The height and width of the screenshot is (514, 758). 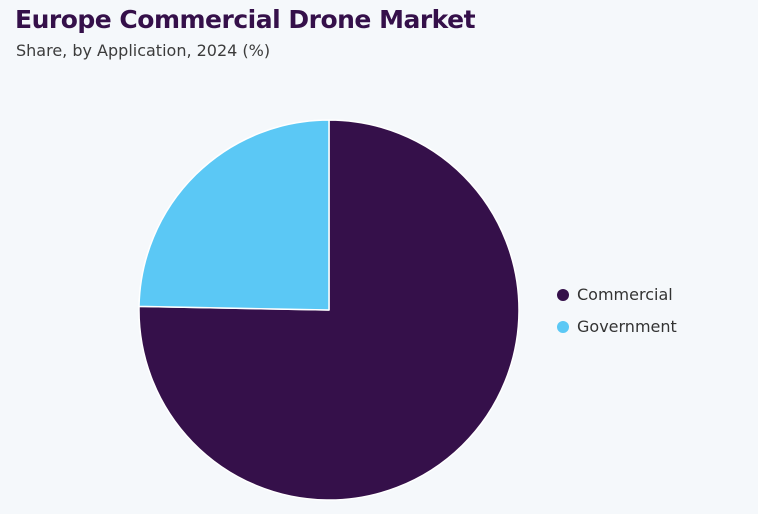 I want to click on legend-swatch-commercial, so click(x=563, y=294).